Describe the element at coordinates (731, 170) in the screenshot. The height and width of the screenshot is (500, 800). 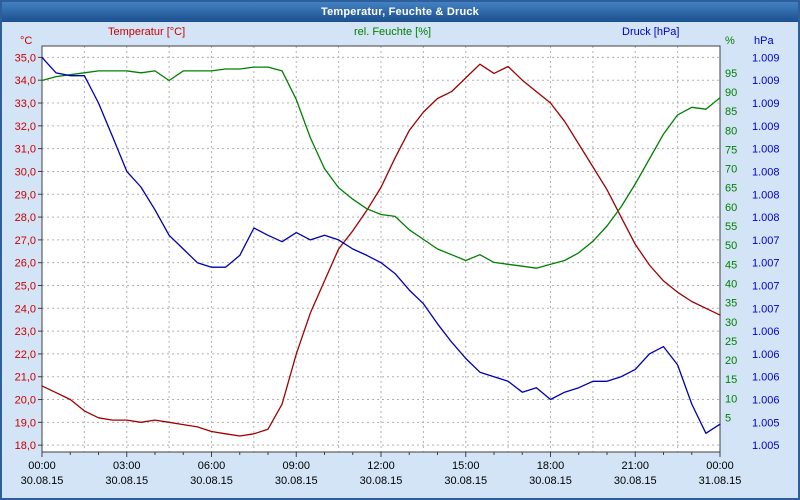
I see `humidity-axis-label: 70` at that location.